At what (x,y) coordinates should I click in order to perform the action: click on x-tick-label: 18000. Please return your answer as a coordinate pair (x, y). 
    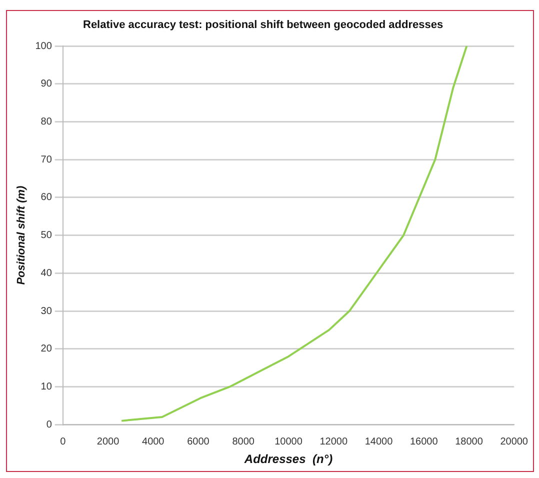
    Looking at the image, I should click on (469, 442).